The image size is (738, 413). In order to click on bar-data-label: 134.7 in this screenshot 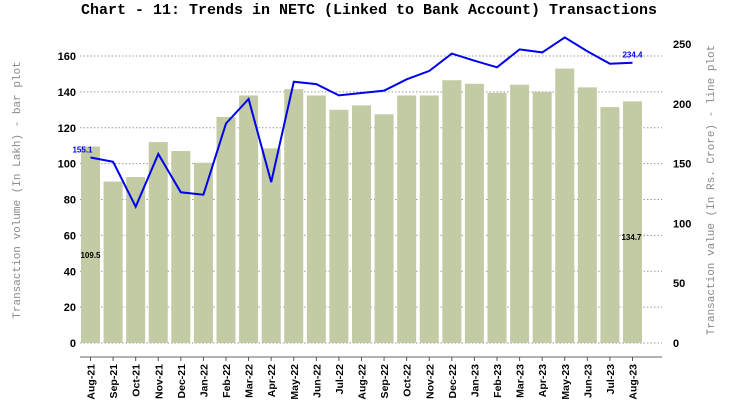, I will do `click(631, 237)`.